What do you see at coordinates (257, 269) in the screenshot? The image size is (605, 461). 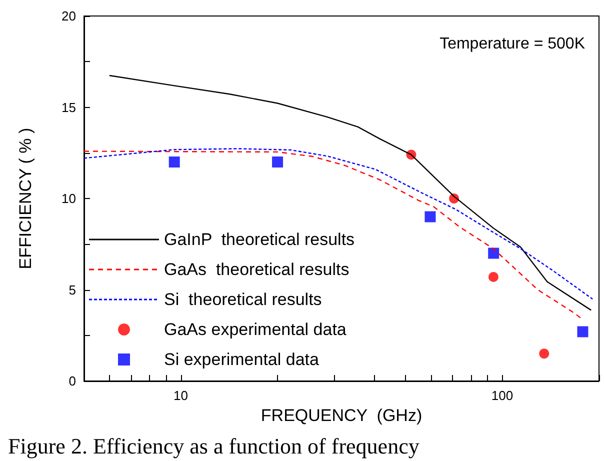 I see `legend-label: GaAs theoretical results` at bounding box center [257, 269].